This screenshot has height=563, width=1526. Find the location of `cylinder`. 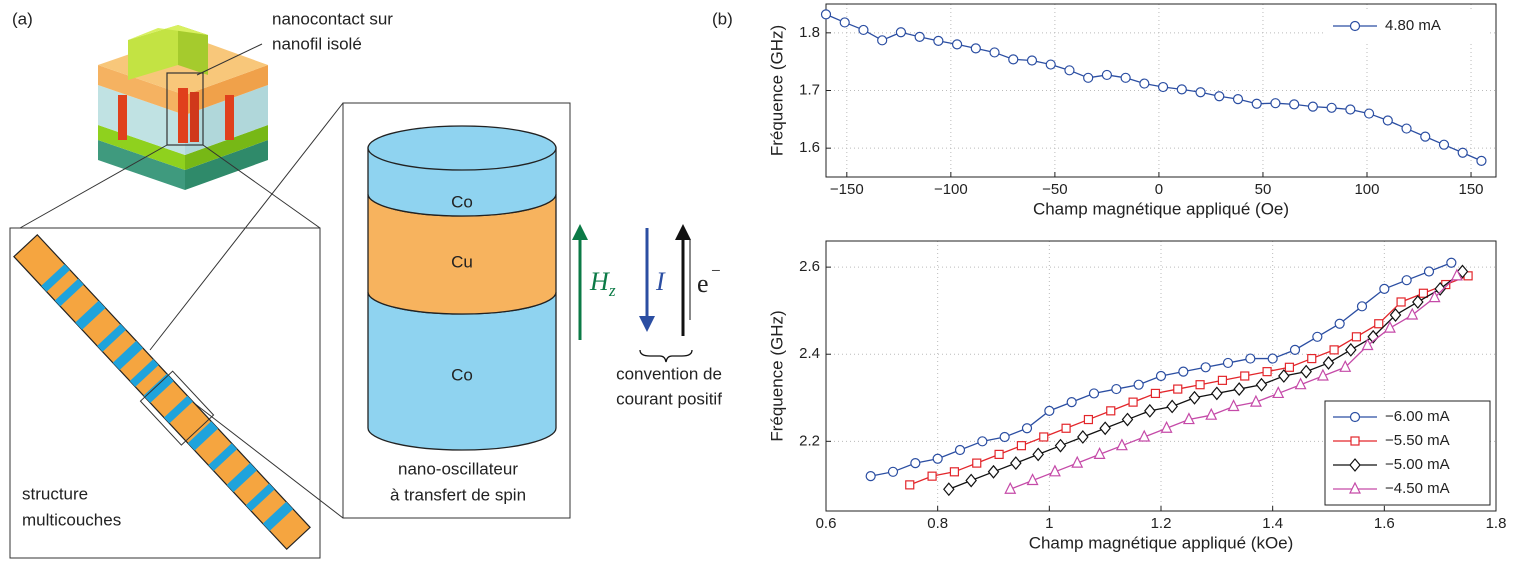

cylinder is located at coordinates (462, 288).